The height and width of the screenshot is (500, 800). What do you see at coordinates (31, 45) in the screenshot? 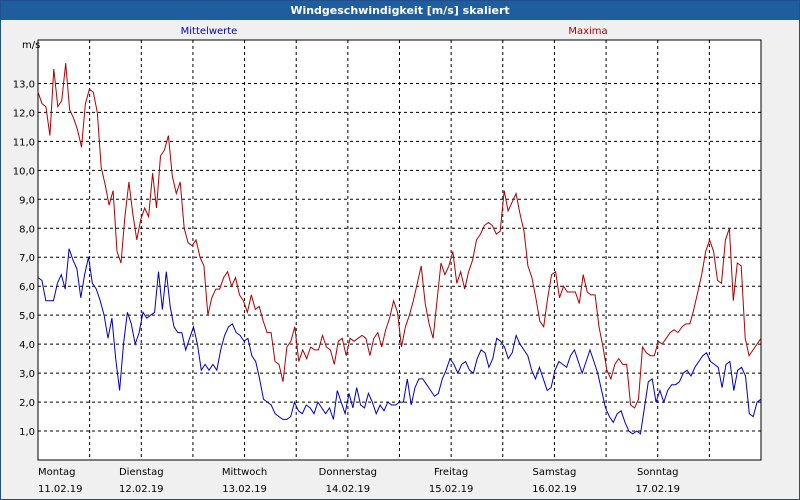
I see `y-axis-label: m/s` at bounding box center [31, 45].